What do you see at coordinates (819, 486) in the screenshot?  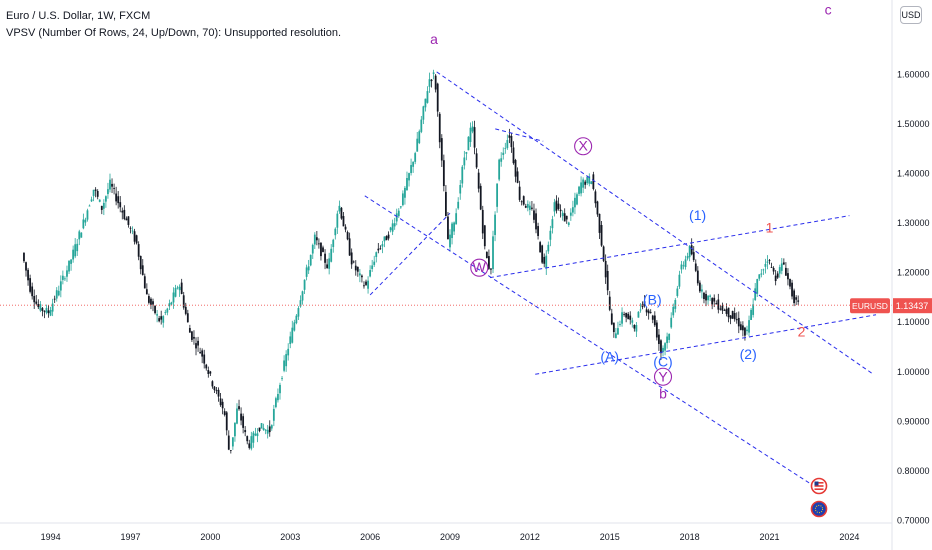 I see `us-flag-icon` at bounding box center [819, 486].